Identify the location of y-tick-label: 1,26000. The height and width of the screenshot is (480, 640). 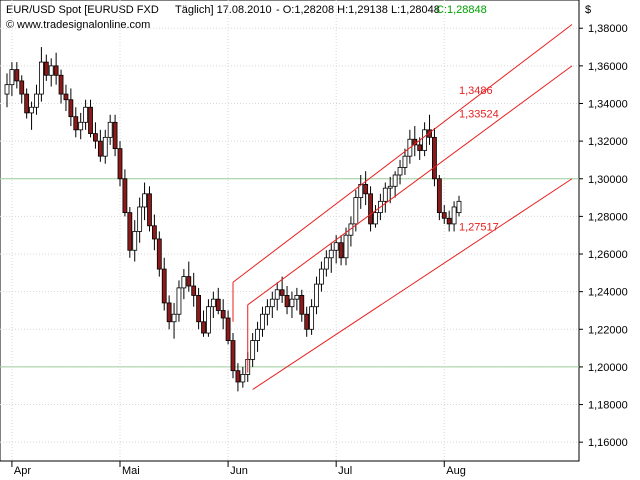
(608, 255).